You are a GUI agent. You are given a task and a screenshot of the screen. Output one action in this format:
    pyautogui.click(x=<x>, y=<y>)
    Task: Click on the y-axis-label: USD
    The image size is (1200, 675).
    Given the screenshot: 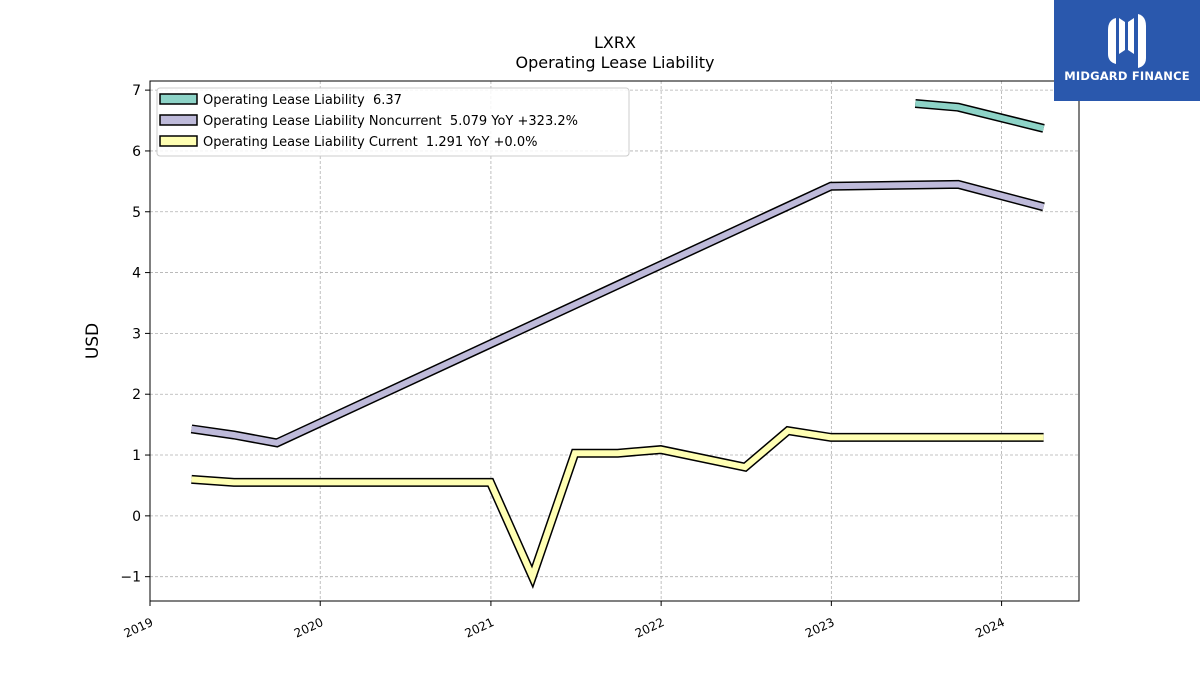 What is the action you would take?
    pyautogui.click(x=93, y=341)
    